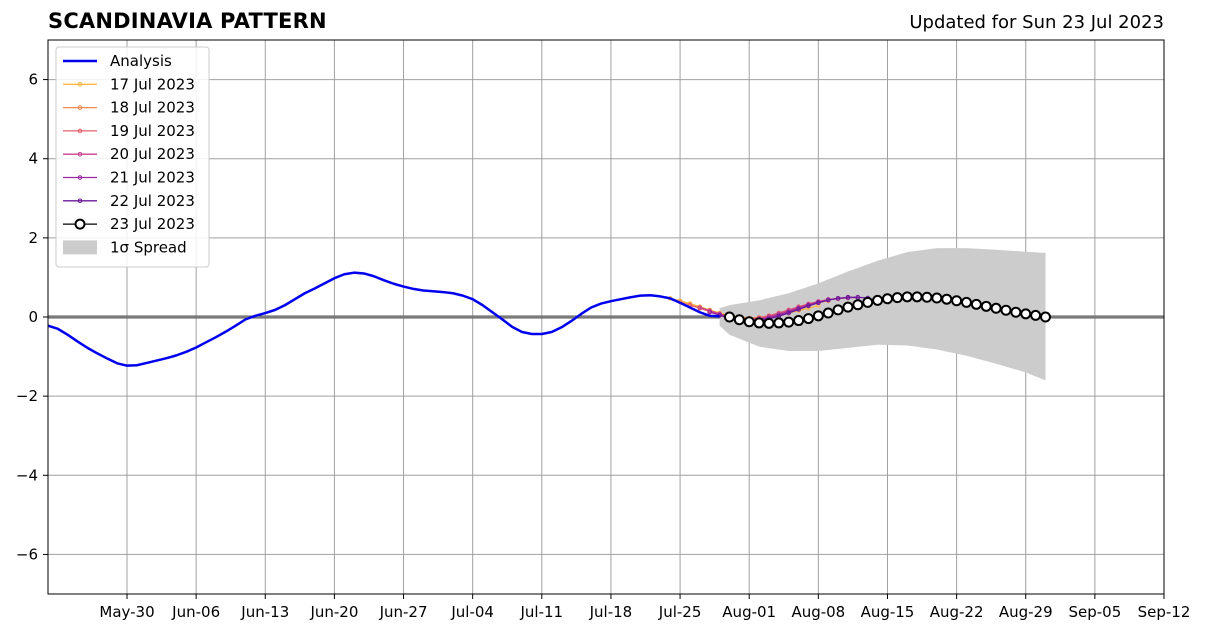 The width and height of the screenshot is (1205, 633). Describe the element at coordinates (152, 154) in the screenshot. I see `legend-label: 20 Jul 2023` at that location.